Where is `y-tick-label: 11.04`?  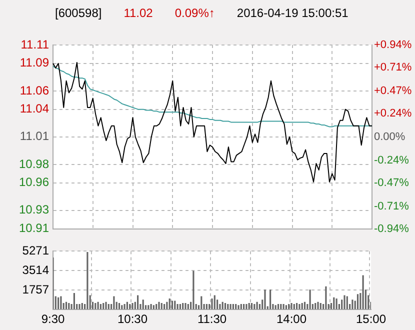
y-tick-label: 11.04 is located at coordinates (35, 109).